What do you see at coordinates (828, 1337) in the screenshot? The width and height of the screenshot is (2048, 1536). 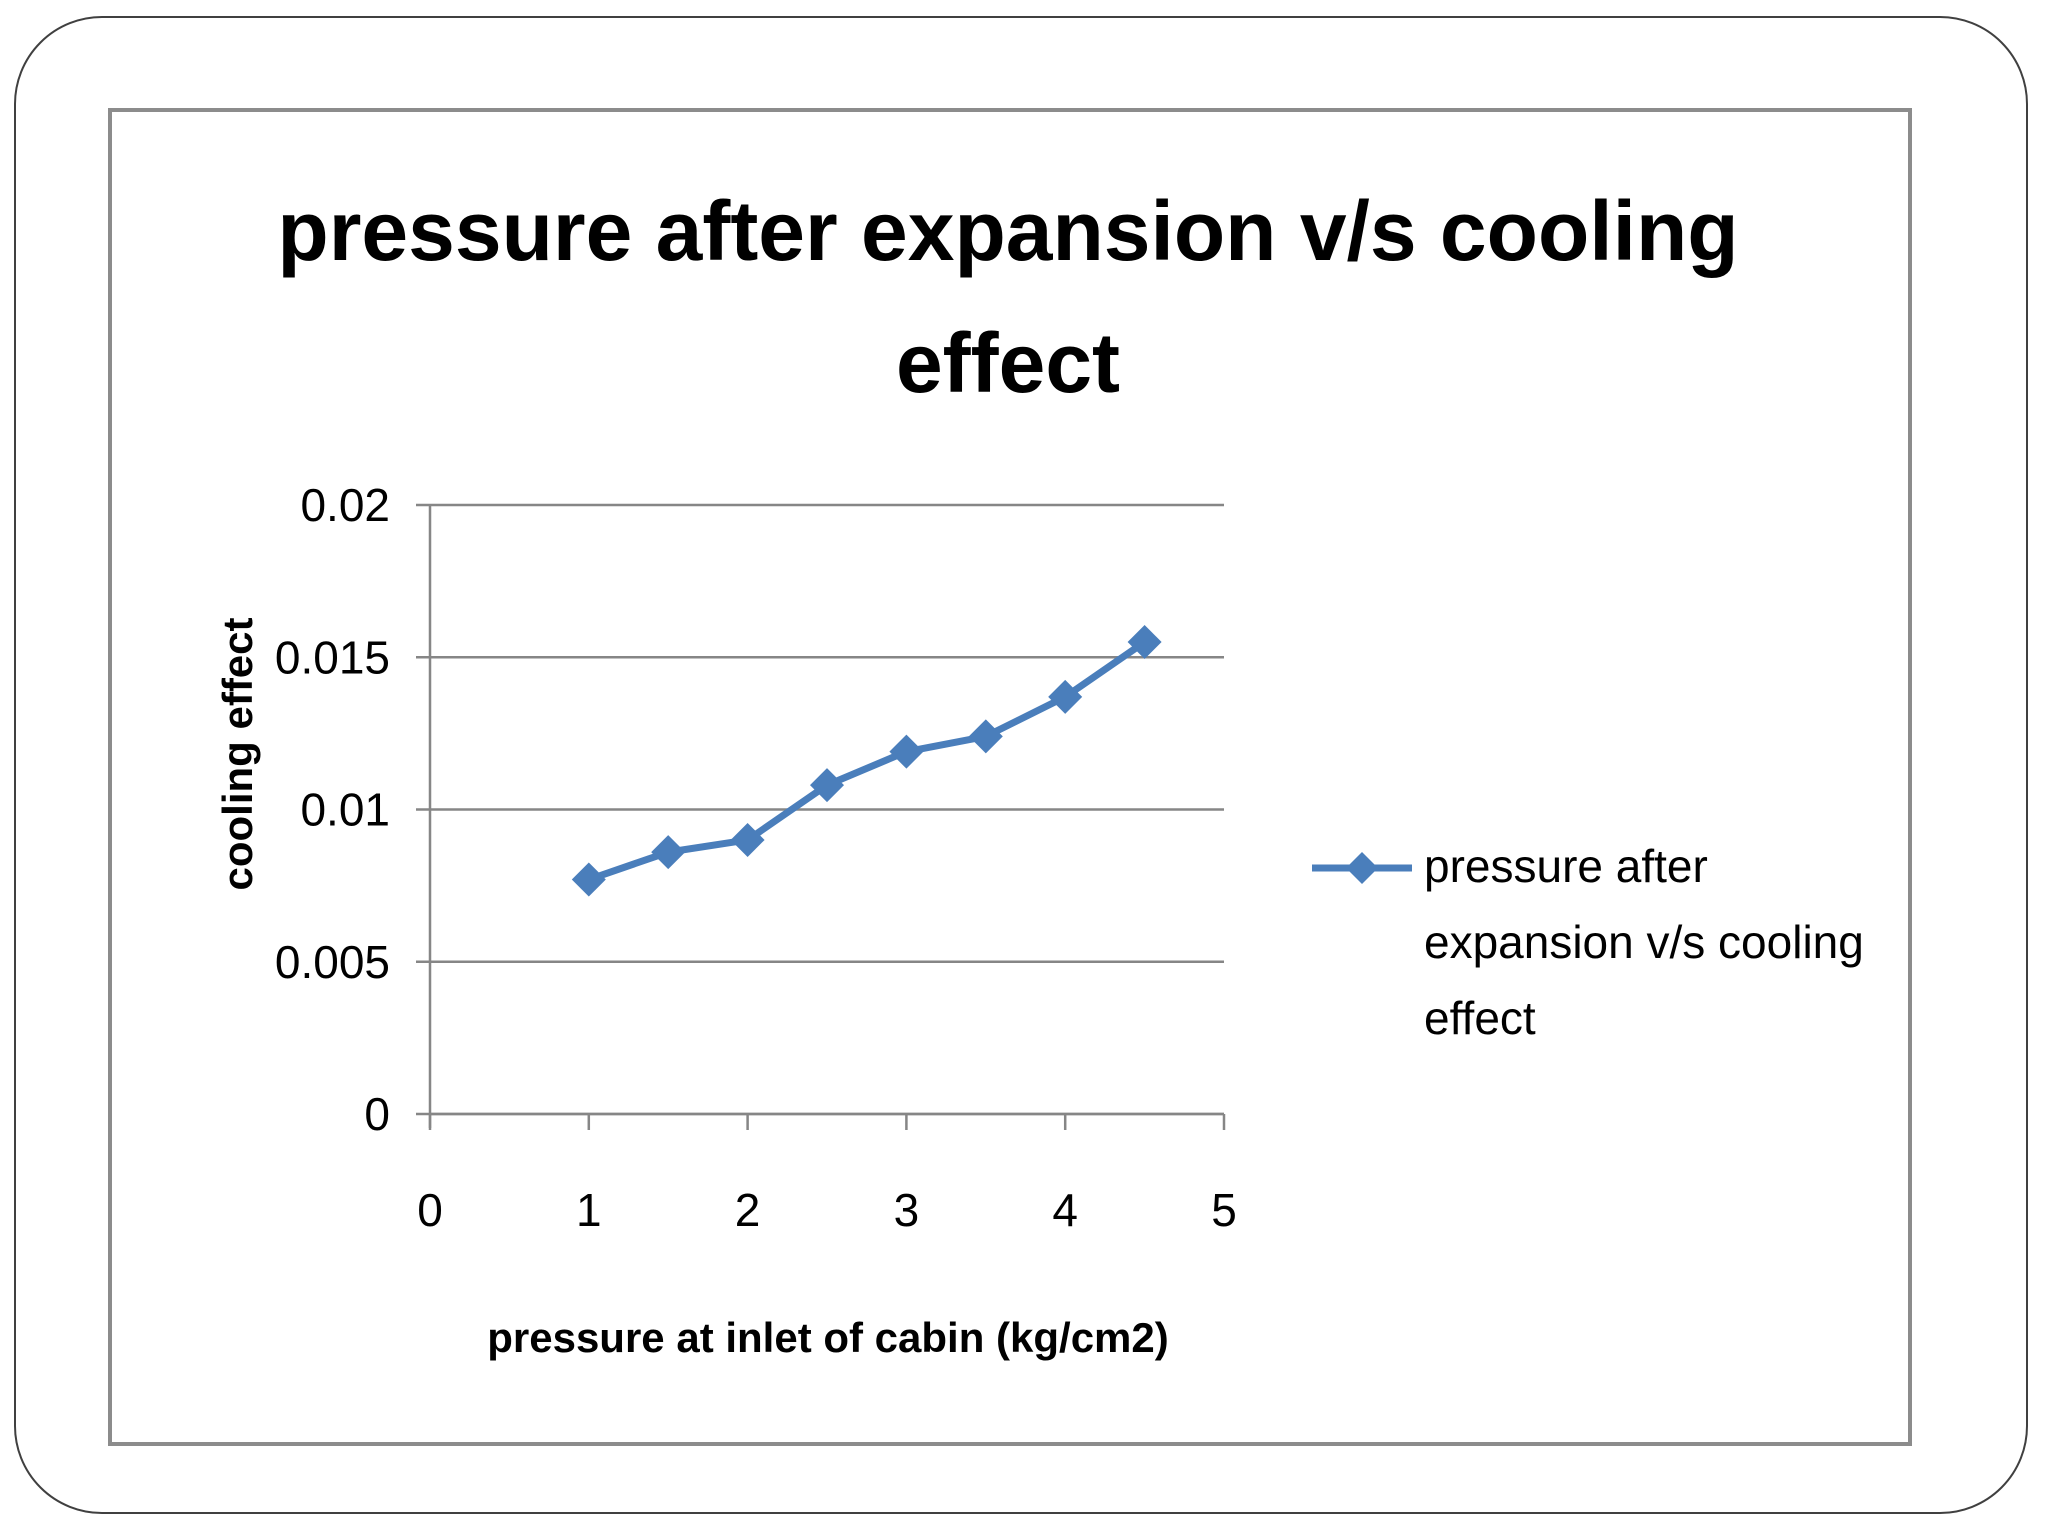 I see `x-axis-label: pressure at inlet of cabin (kg/cm2)` at bounding box center [828, 1337].